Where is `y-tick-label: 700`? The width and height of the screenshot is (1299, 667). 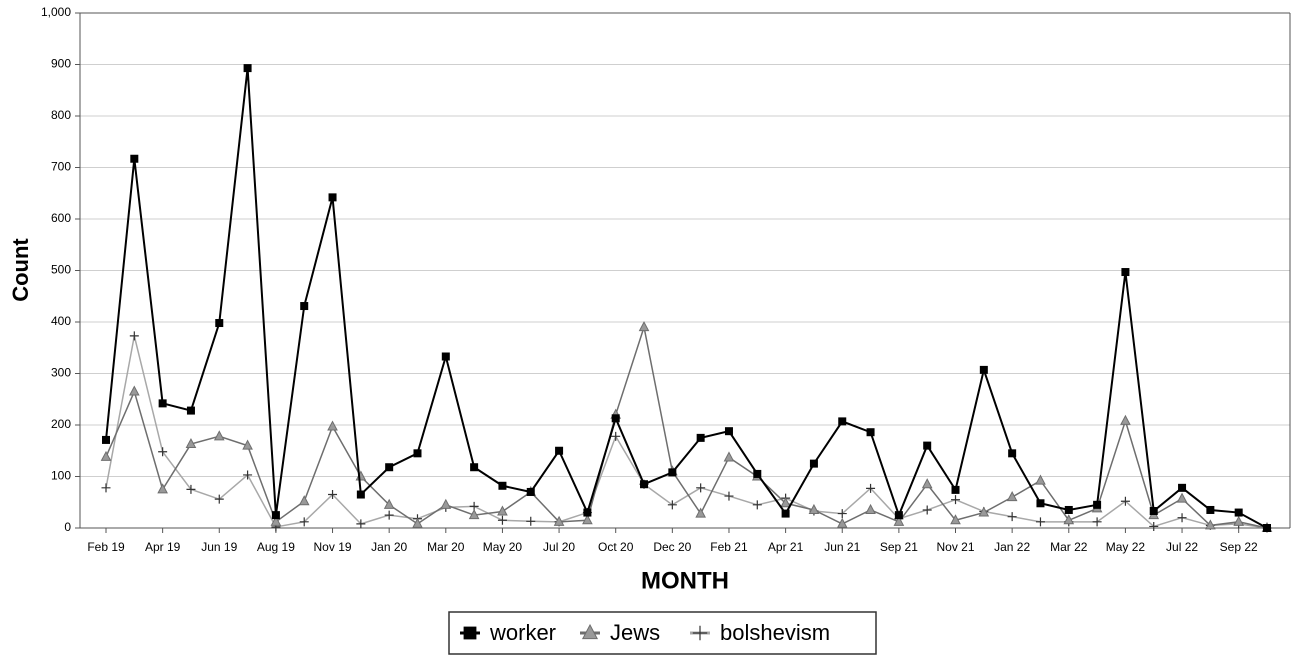
y-tick-label: 700 is located at coordinates (61, 167).